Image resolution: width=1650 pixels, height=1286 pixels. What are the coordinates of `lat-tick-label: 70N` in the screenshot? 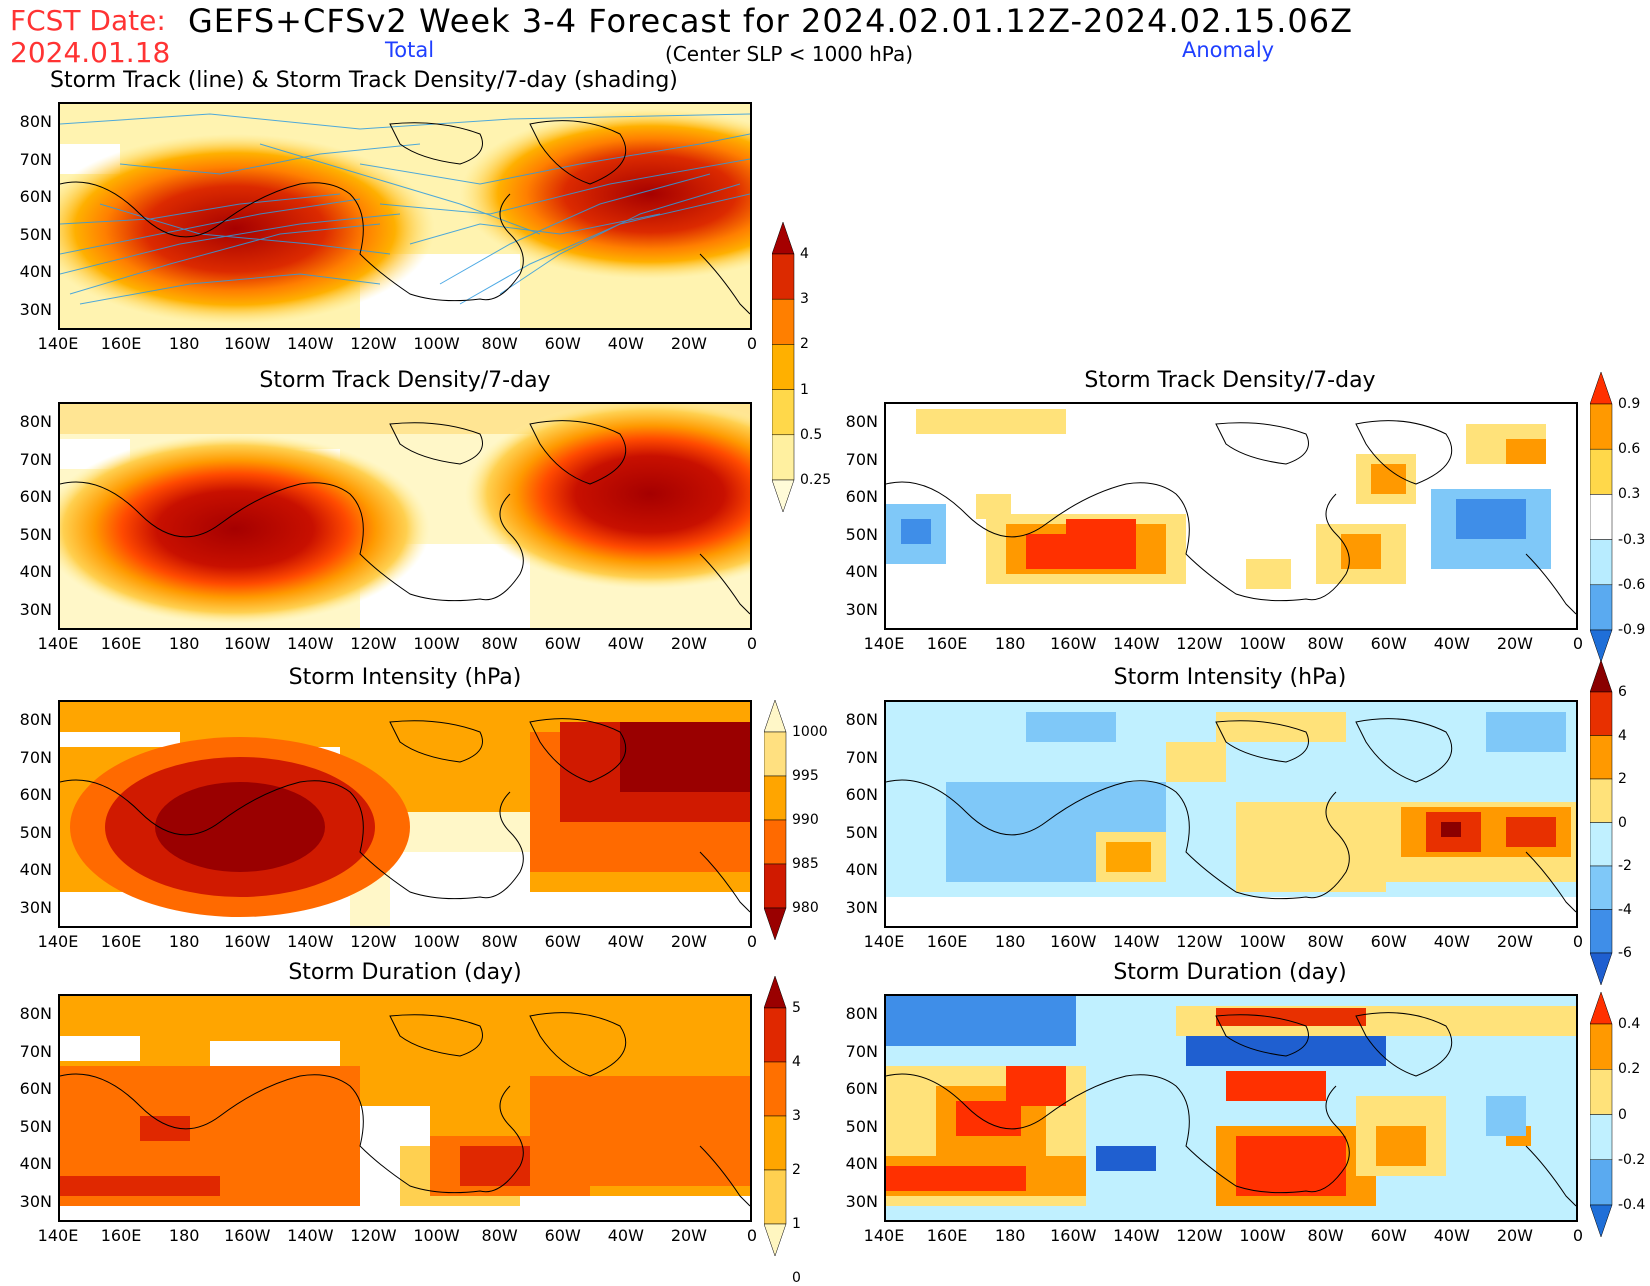 It's located at (35, 757).